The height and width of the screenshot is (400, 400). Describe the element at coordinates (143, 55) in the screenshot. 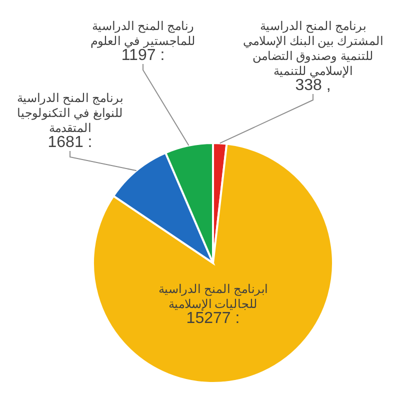

I see `data-label: : 1197` at that location.